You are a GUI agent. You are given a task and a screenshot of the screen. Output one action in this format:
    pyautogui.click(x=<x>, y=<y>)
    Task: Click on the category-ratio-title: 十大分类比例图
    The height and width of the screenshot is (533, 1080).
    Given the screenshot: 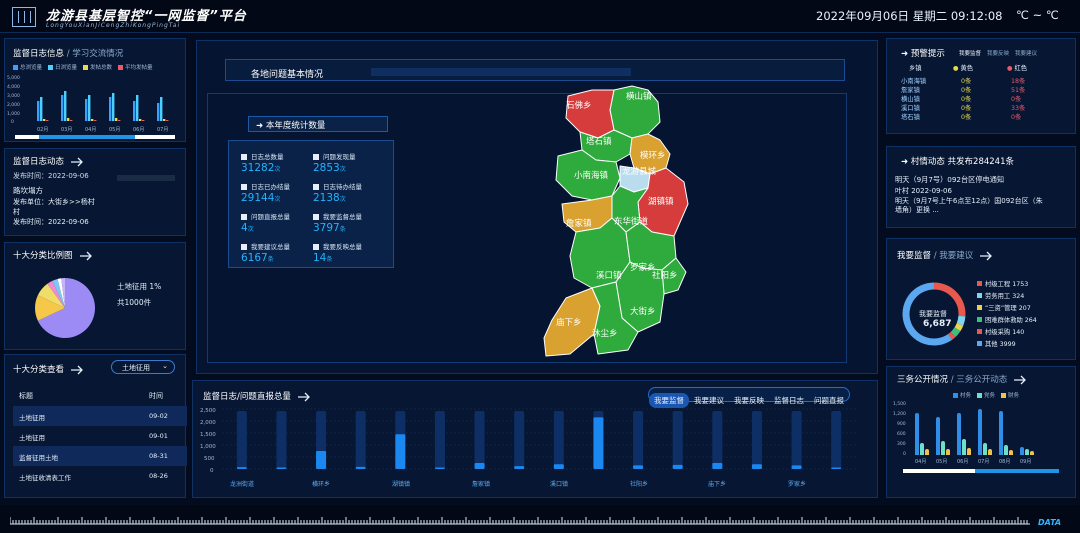 What is the action you would take?
    pyautogui.click(x=53, y=255)
    